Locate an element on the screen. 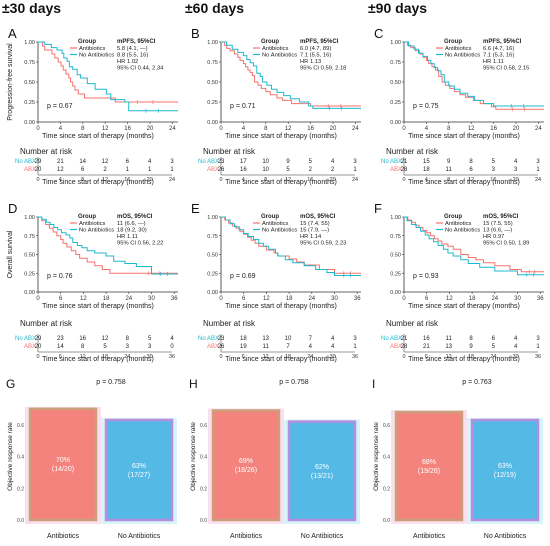  stats-header: mPFS, 95%CI is located at coordinates (136, 42).